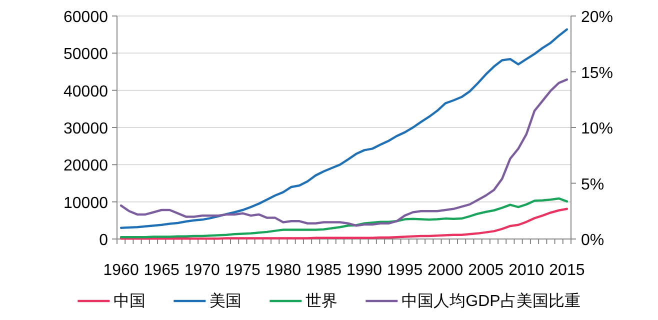  What do you see at coordinates (202, 270) in the screenshot?
I see `x-tick-label: 1970` at bounding box center [202, 270].